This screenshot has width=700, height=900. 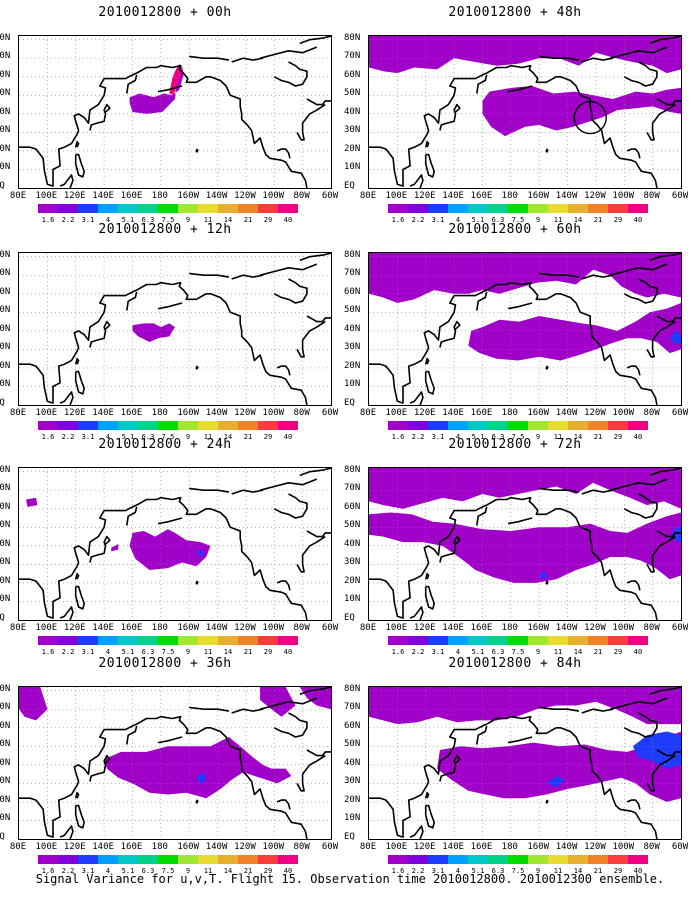 What do you see at coordinates (515, 229) in the screenshot?
I see `panel-title: 2010012800 + 60h` at bounding box center [515, 229].